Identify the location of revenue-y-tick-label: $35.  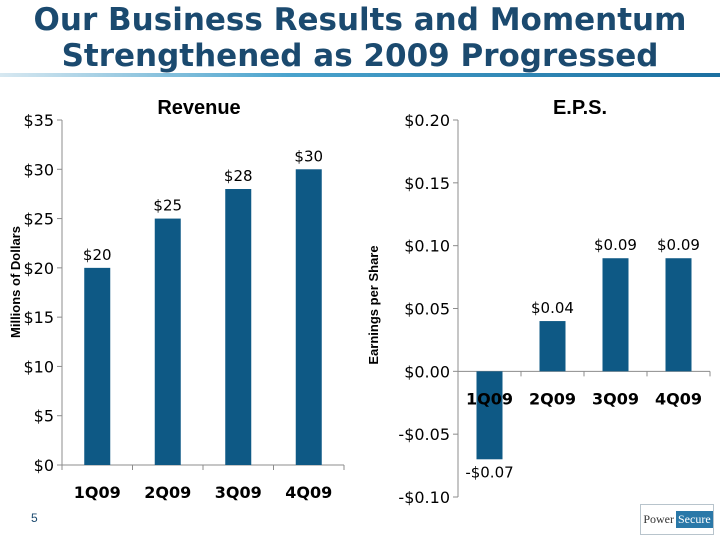
(38, 120).